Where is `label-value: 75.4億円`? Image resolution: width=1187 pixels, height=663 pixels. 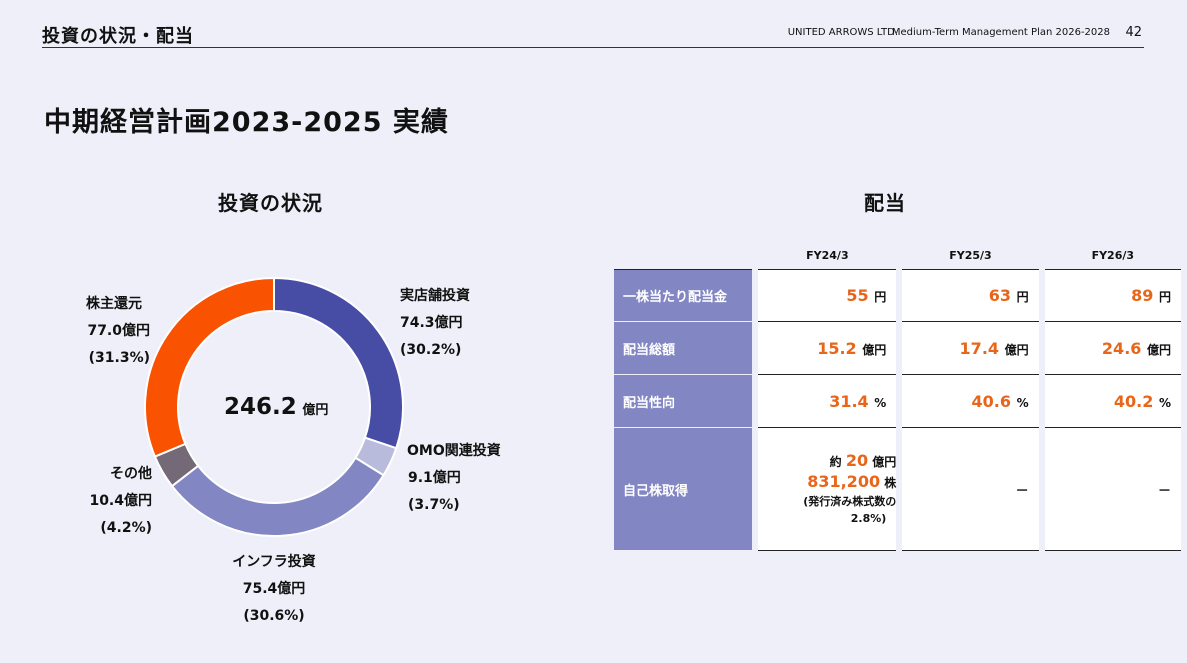
label-value: 75.4億円 is located at coordinates (274, 589).